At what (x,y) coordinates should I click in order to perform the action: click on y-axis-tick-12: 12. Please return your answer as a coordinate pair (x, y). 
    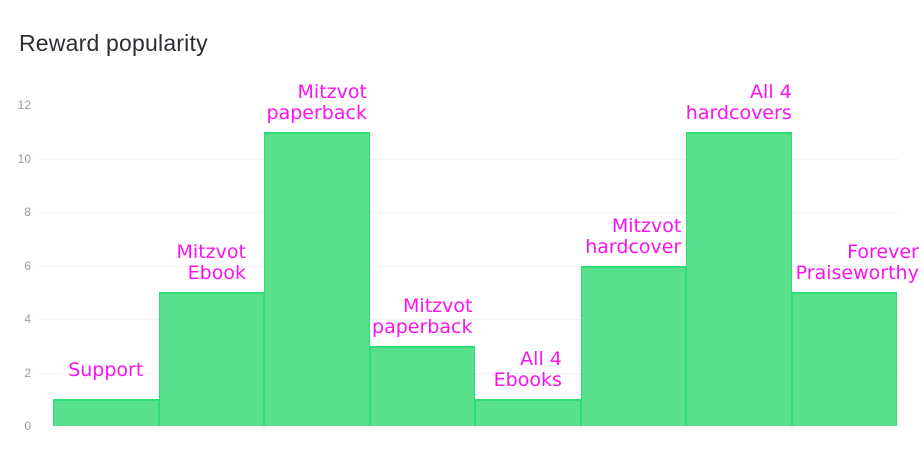
    Looking at the image, I should click on (24, 105).